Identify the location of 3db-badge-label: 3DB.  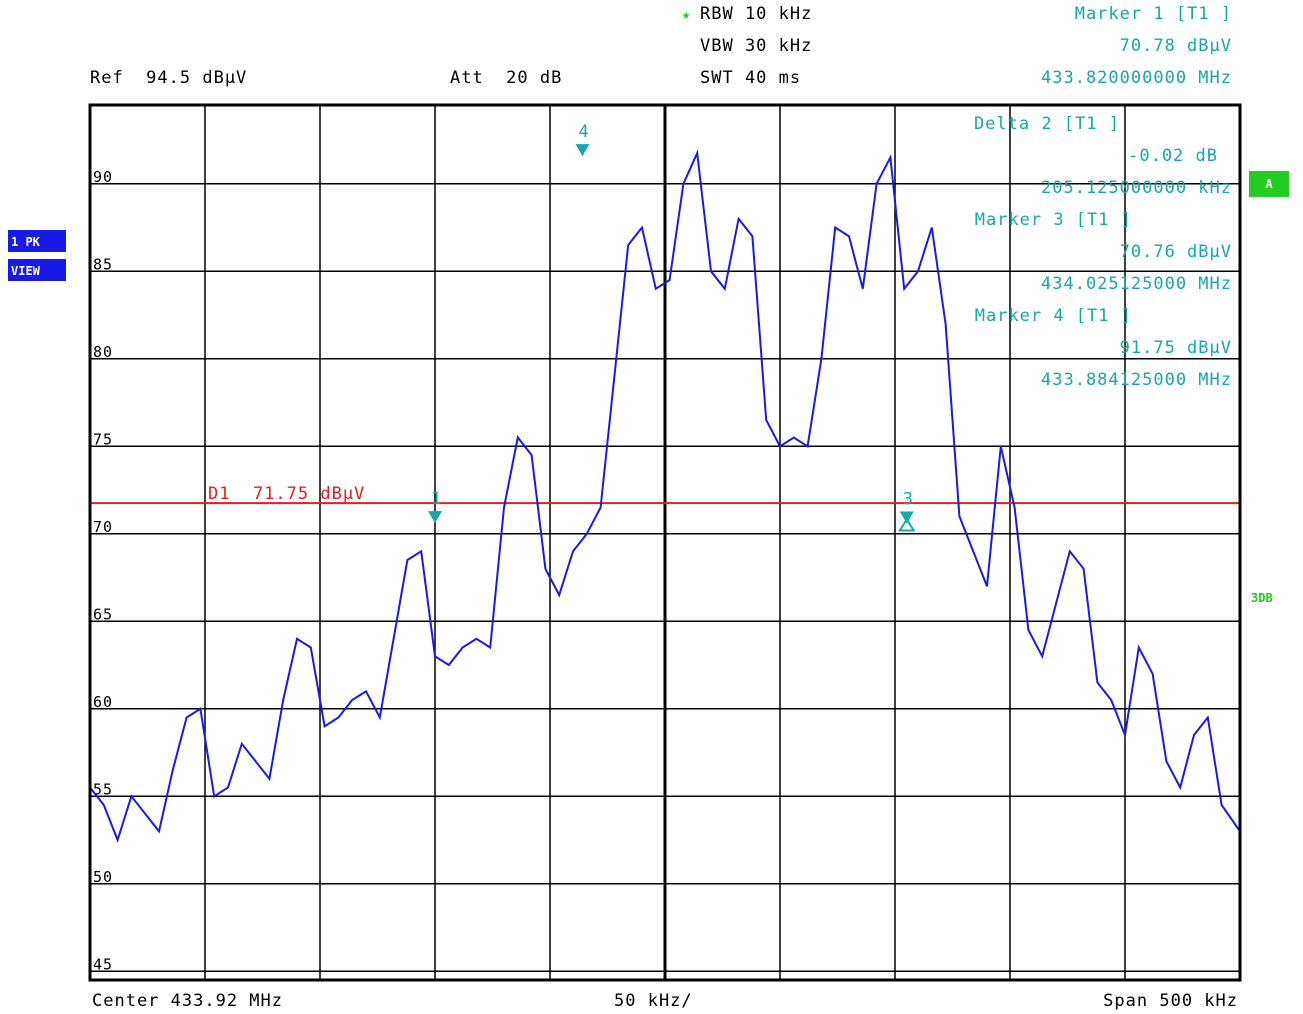
(1262, 598).